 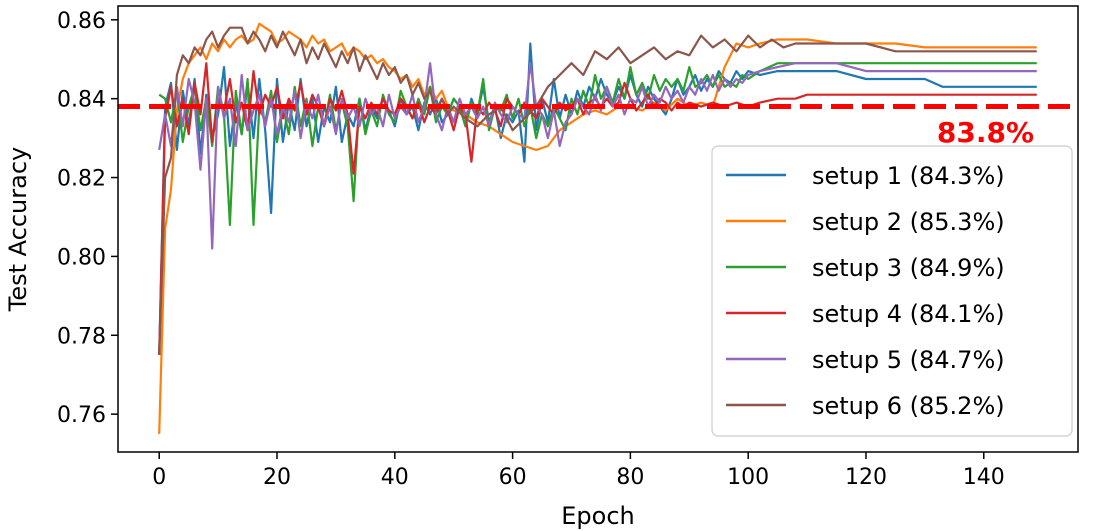 I want to click on x-tick-label: 0, so click(x=159, y=477).